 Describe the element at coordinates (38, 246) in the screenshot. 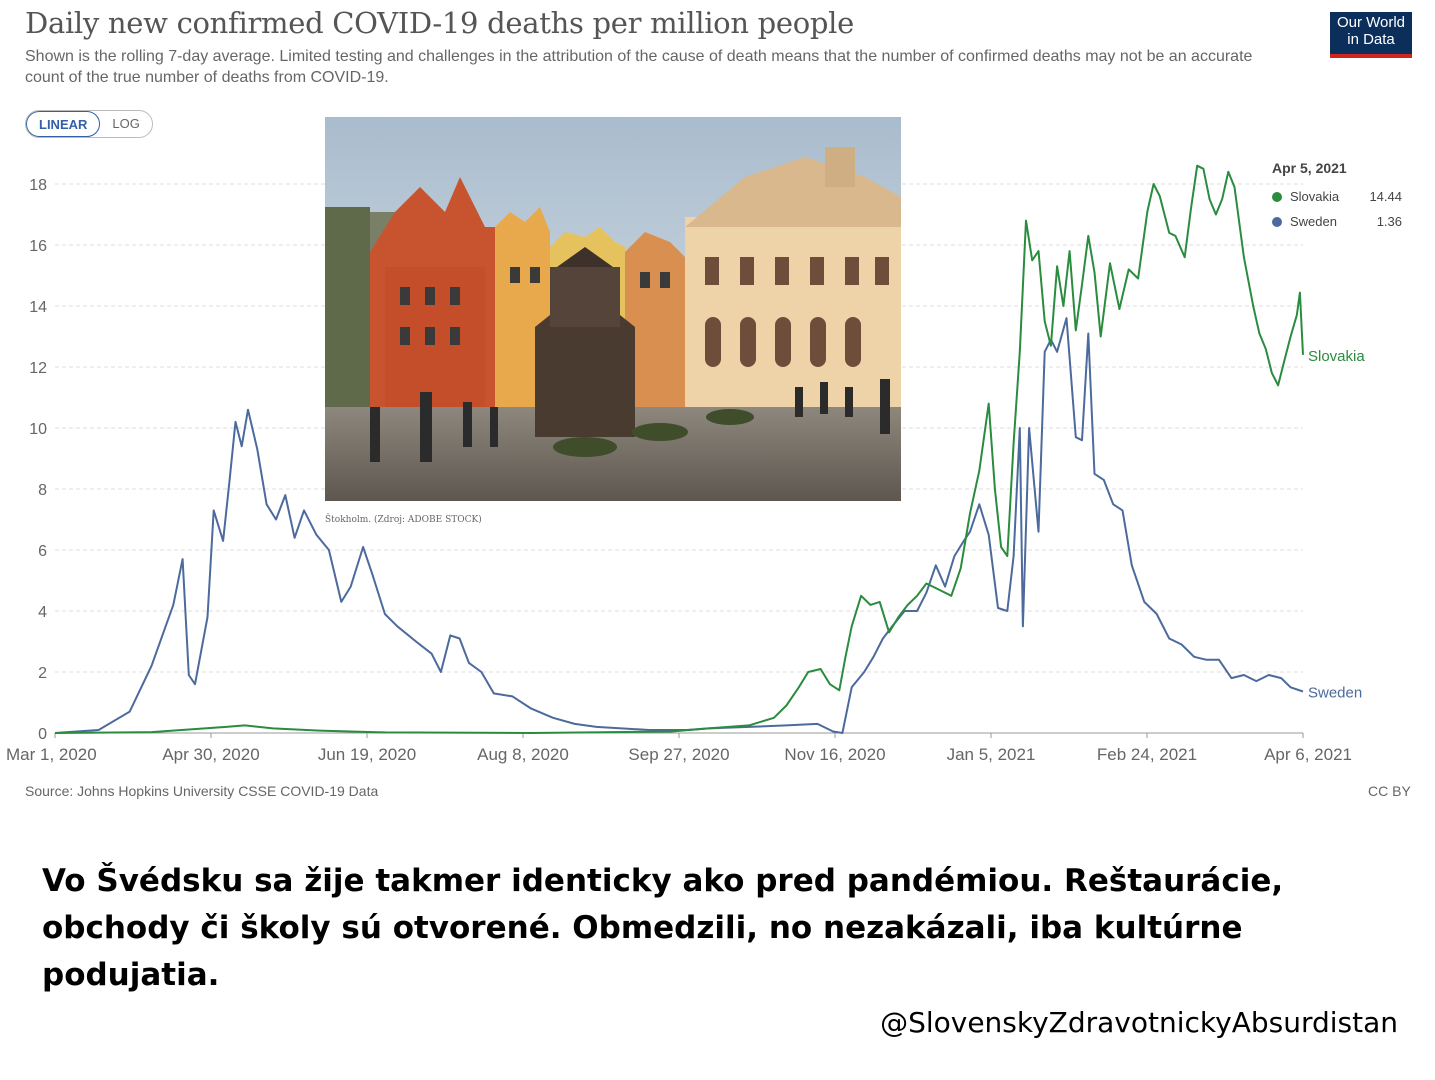

I see `y-tick-label: 16` at that location.